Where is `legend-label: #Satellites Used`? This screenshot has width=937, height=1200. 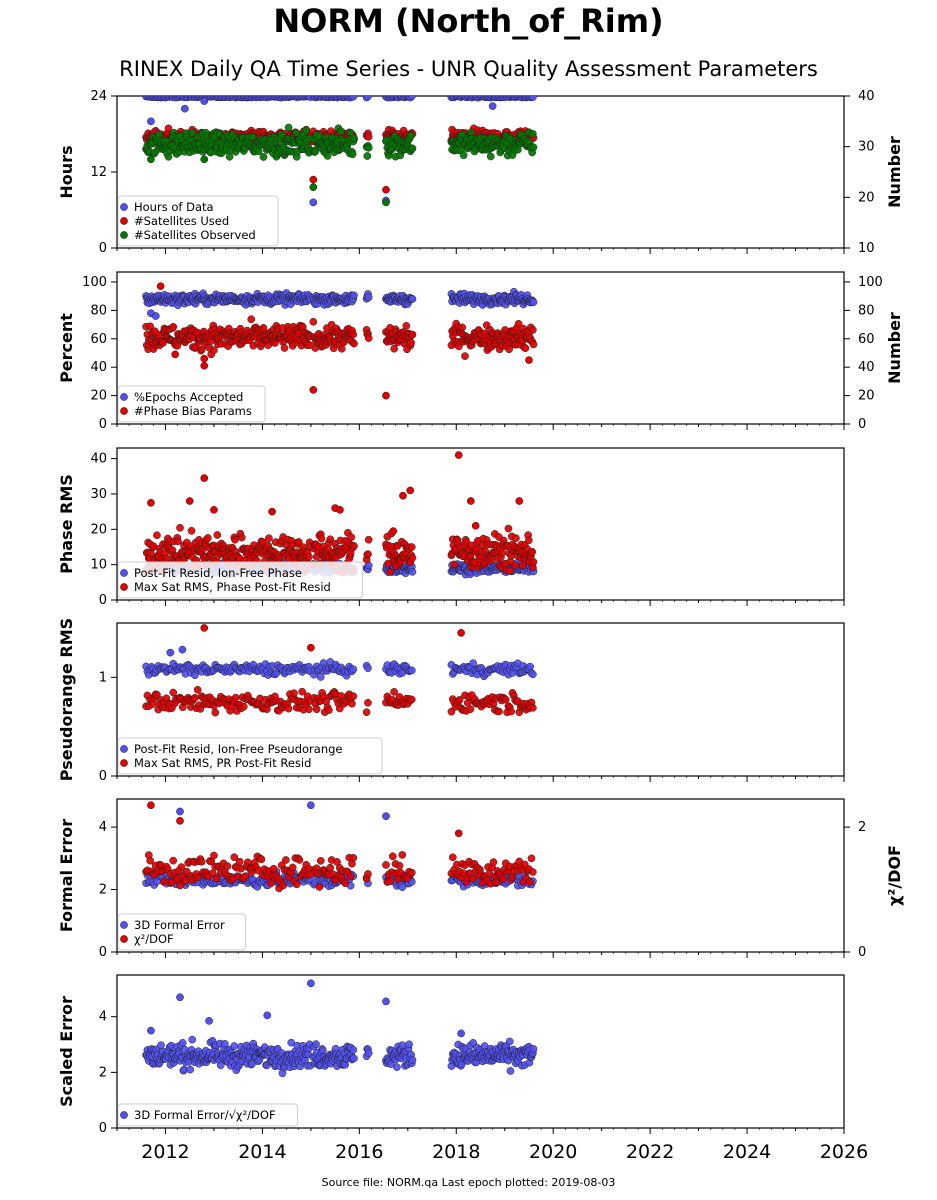 legend-label: #Satellites Used is located at coordinates (181, 221).